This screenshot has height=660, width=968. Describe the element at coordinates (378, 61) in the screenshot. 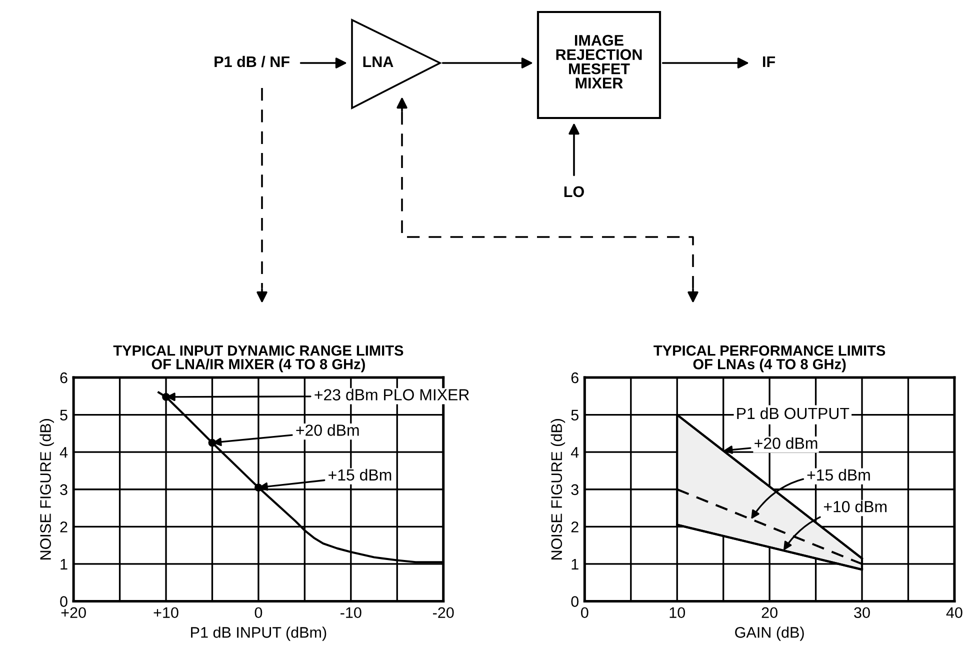

I see `text: LNA` at that location.